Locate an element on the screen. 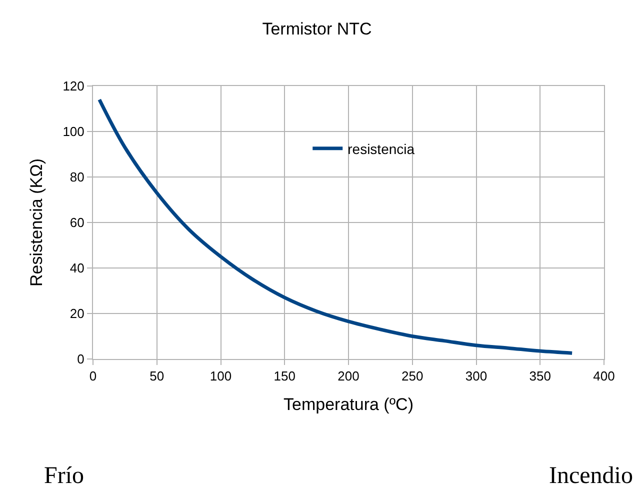  text: Frío is located at coordinates (64, 476).